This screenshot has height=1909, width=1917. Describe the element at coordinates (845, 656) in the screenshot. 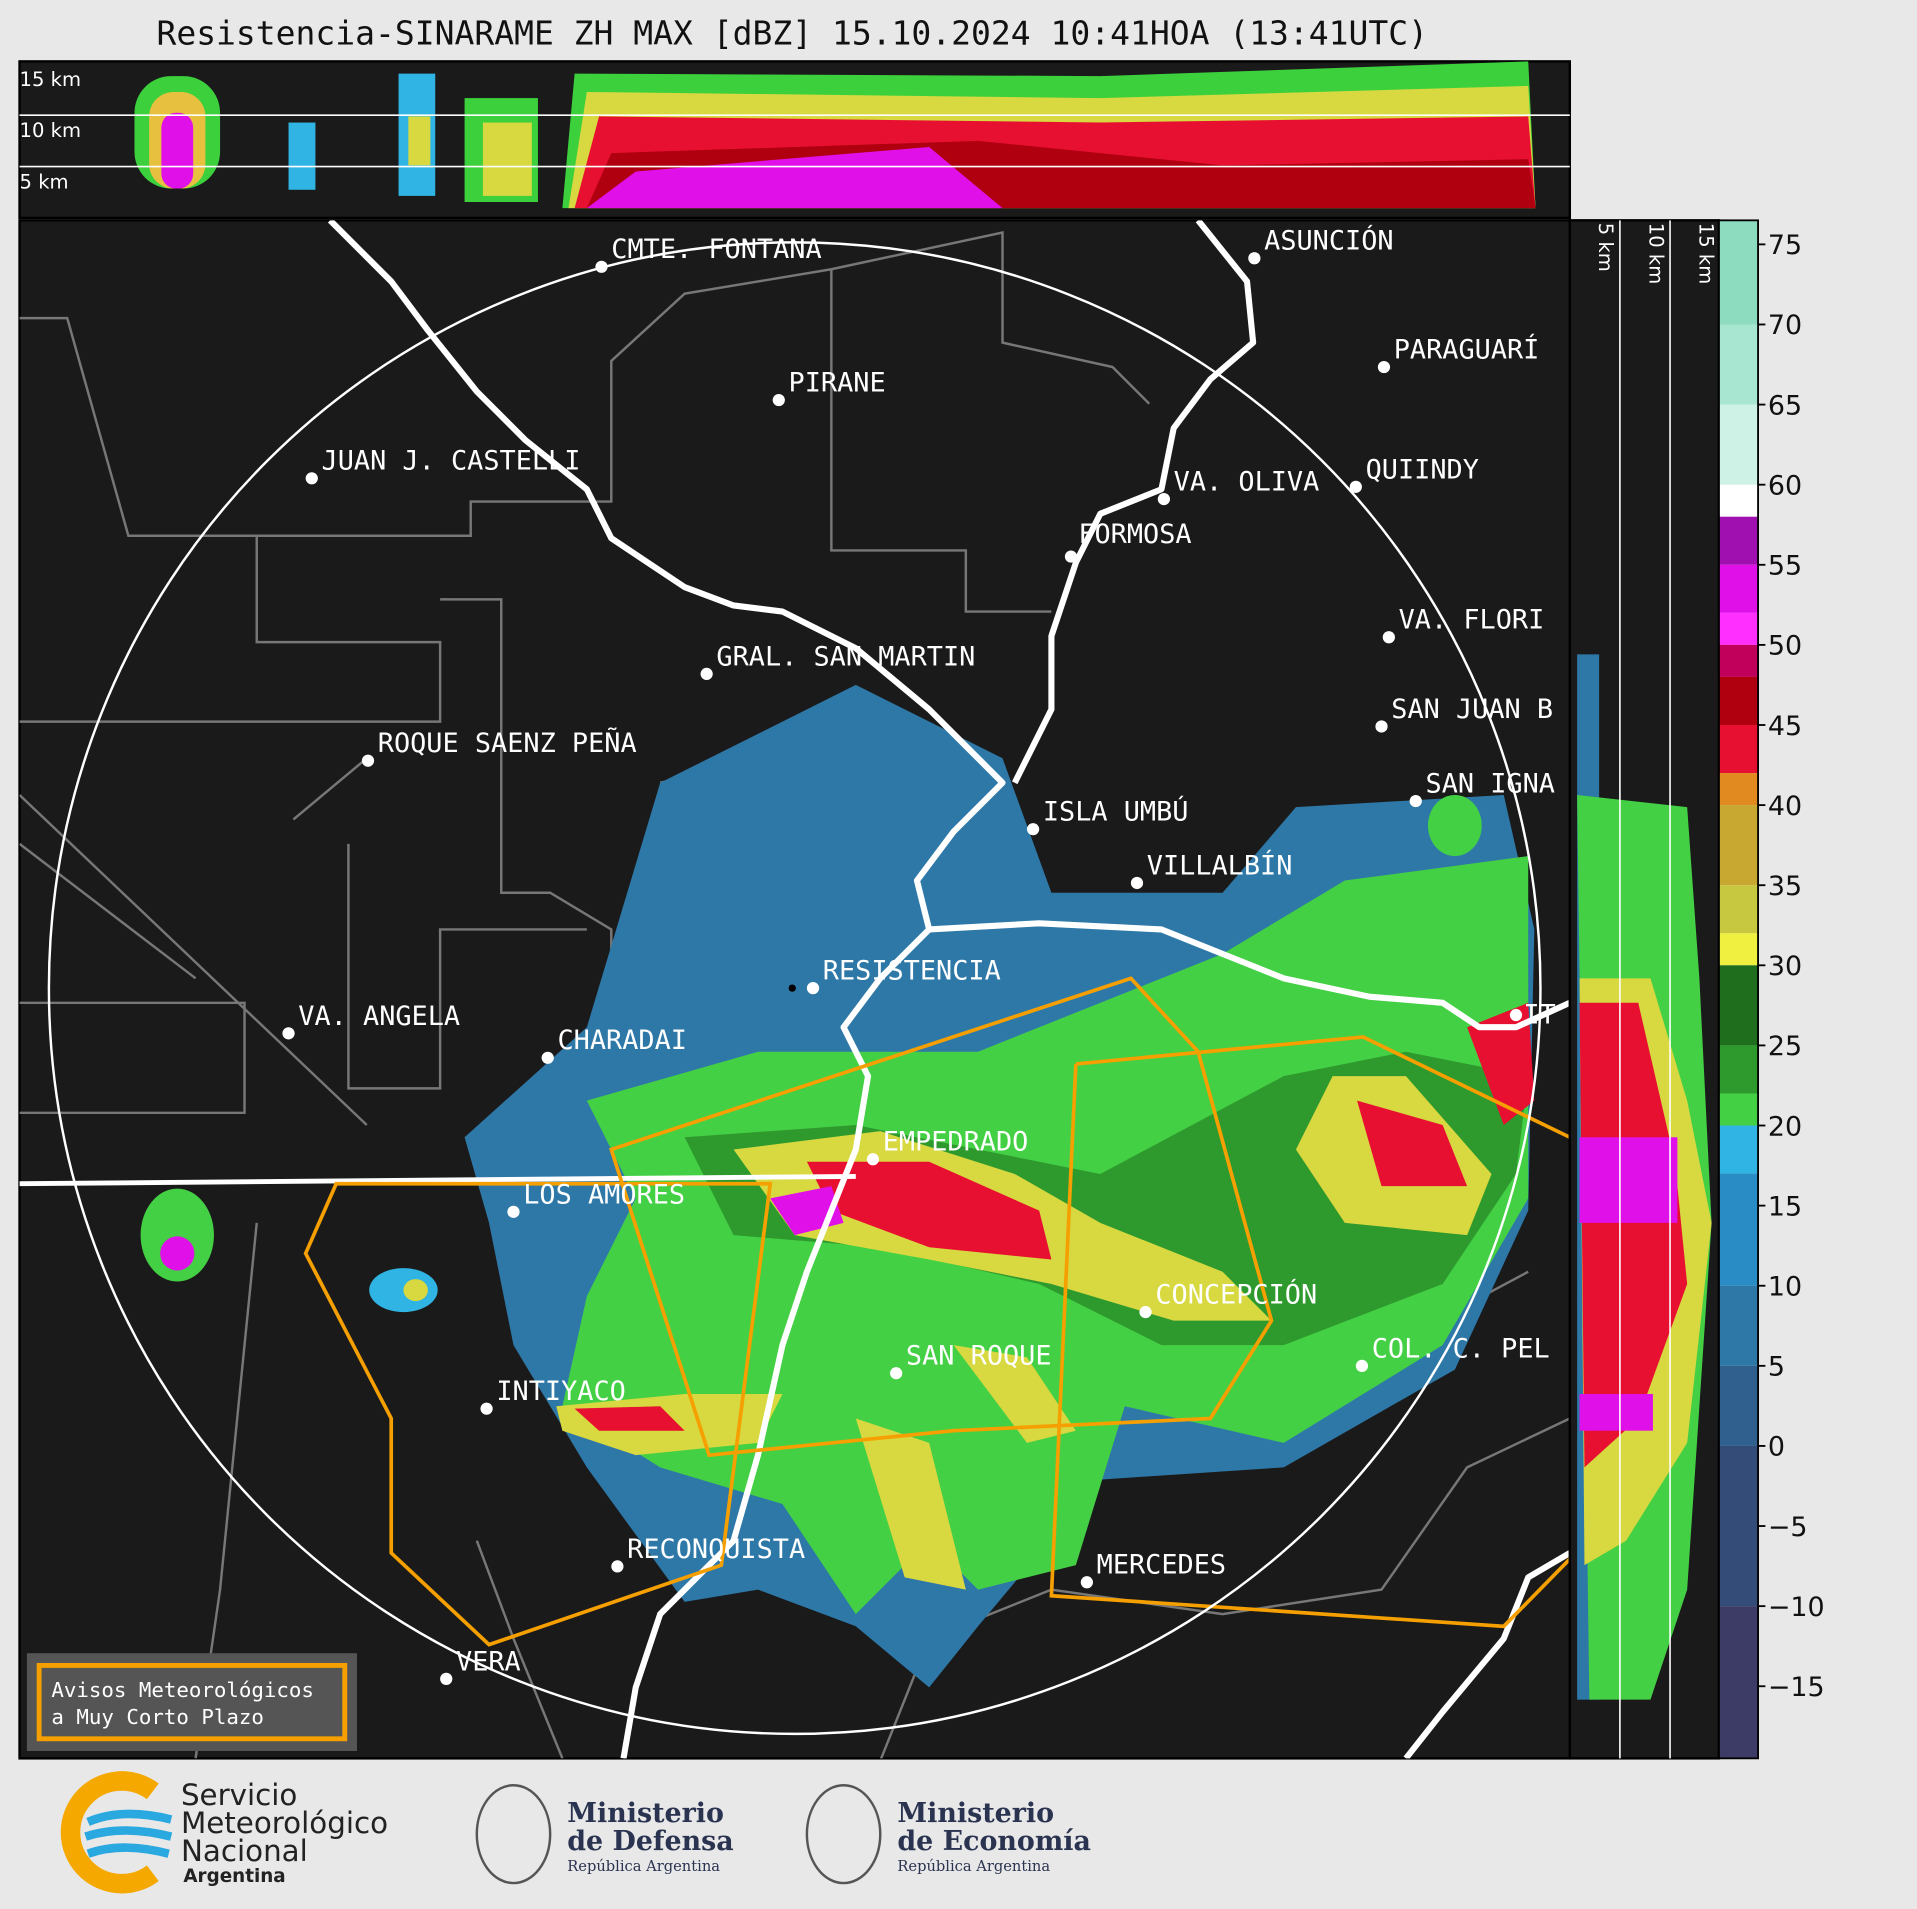

I see `city-label: GRAL. SAN MARTIN` at that location.